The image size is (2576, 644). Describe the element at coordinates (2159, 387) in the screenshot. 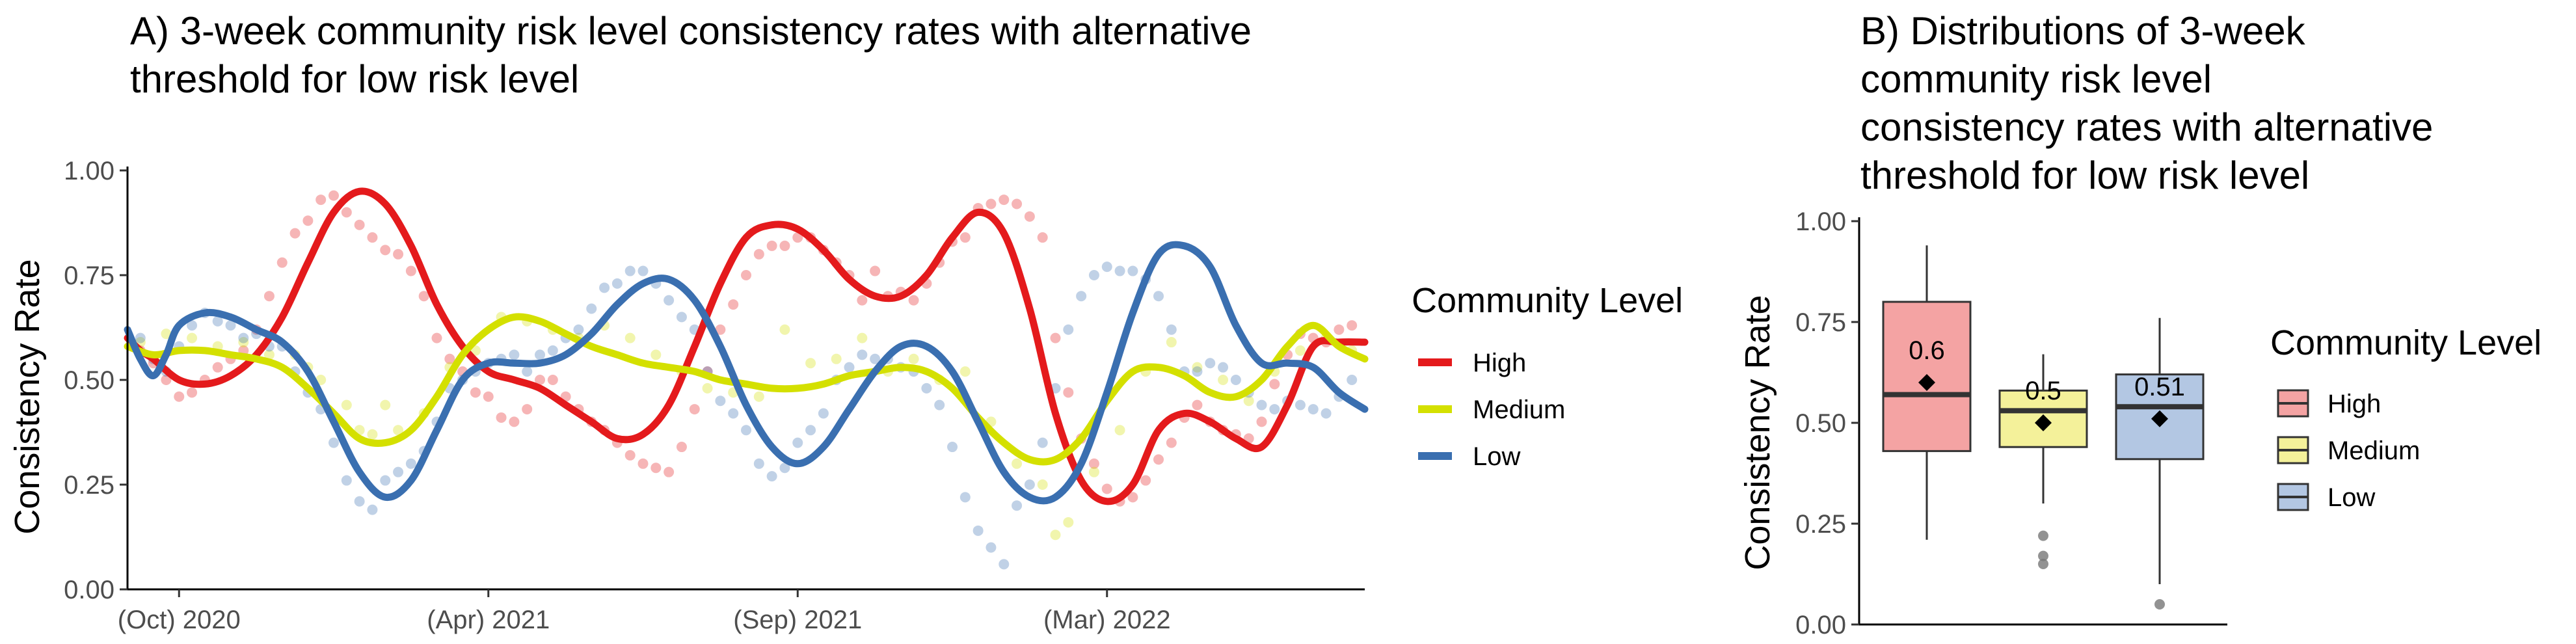

I see `mean-label-low: 0.51` at that location.